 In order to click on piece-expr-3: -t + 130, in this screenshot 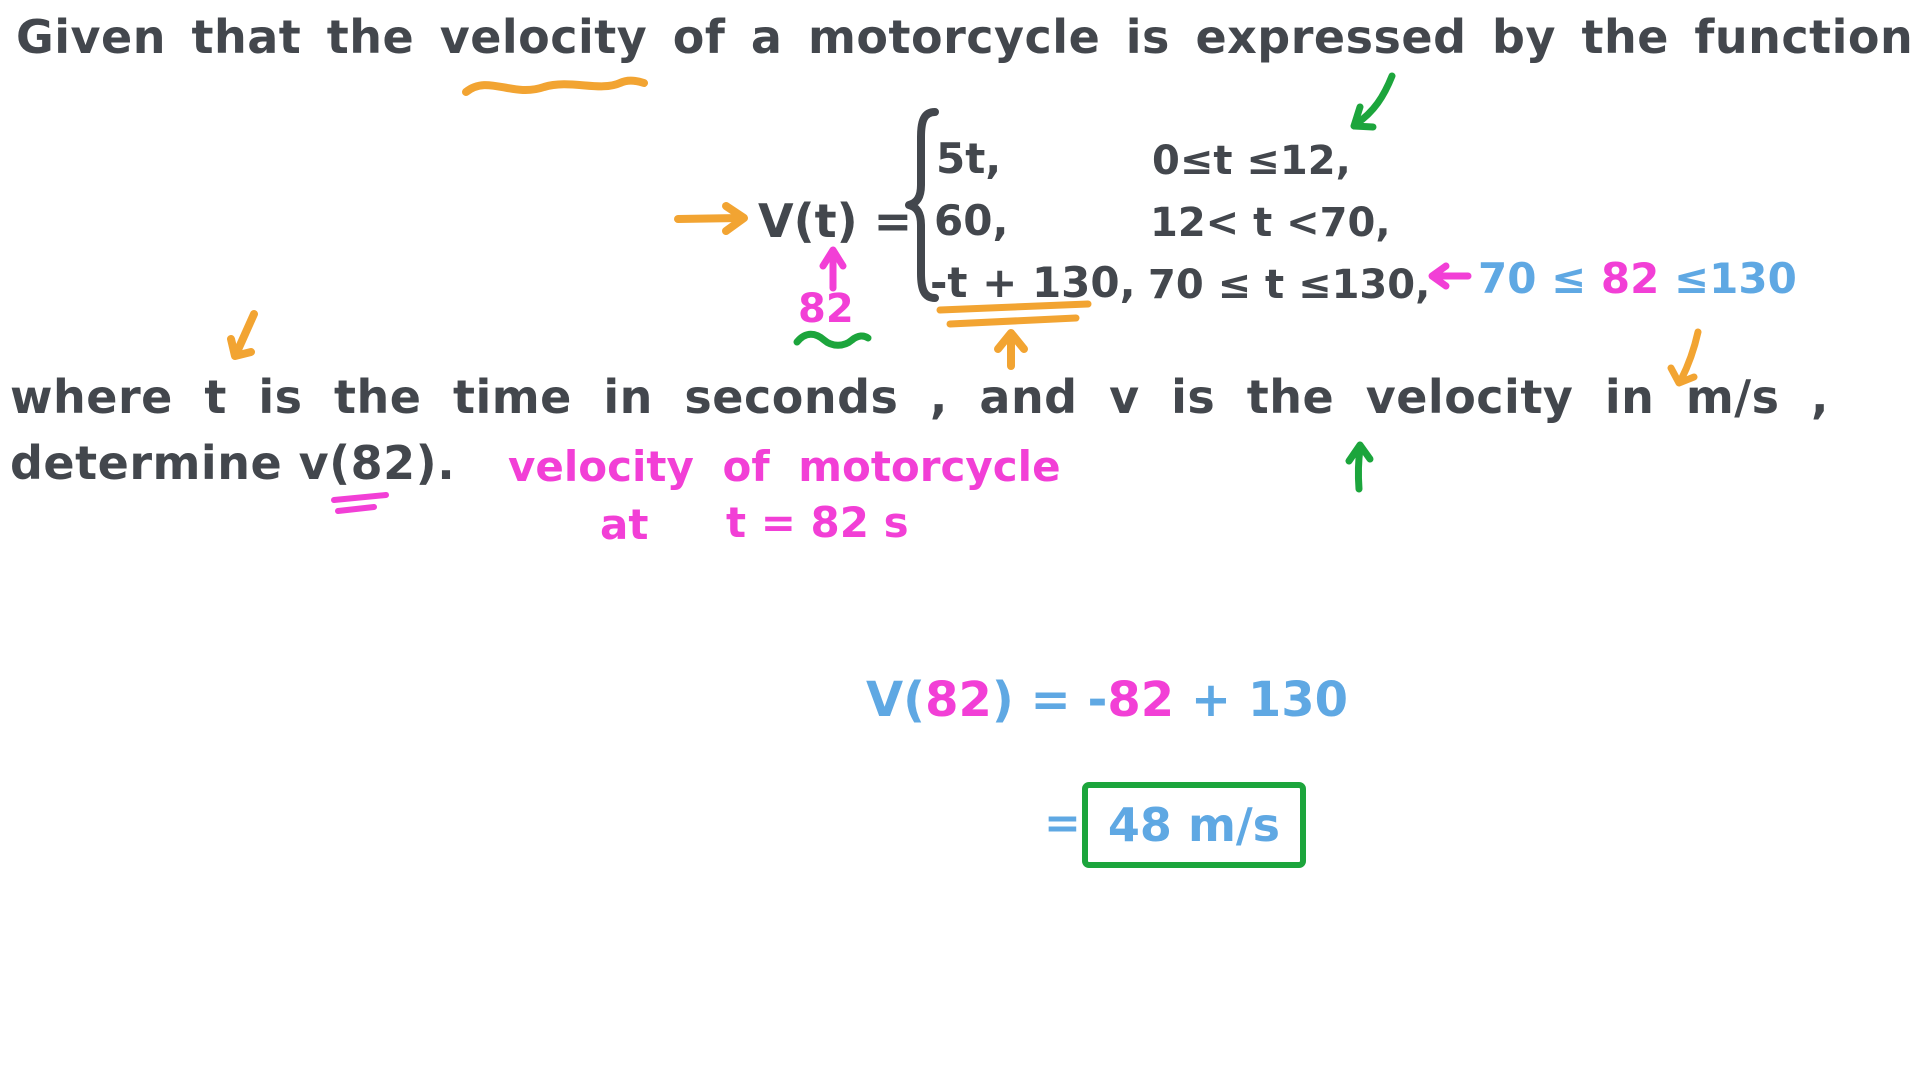, I will do `click(1033, 282)`.